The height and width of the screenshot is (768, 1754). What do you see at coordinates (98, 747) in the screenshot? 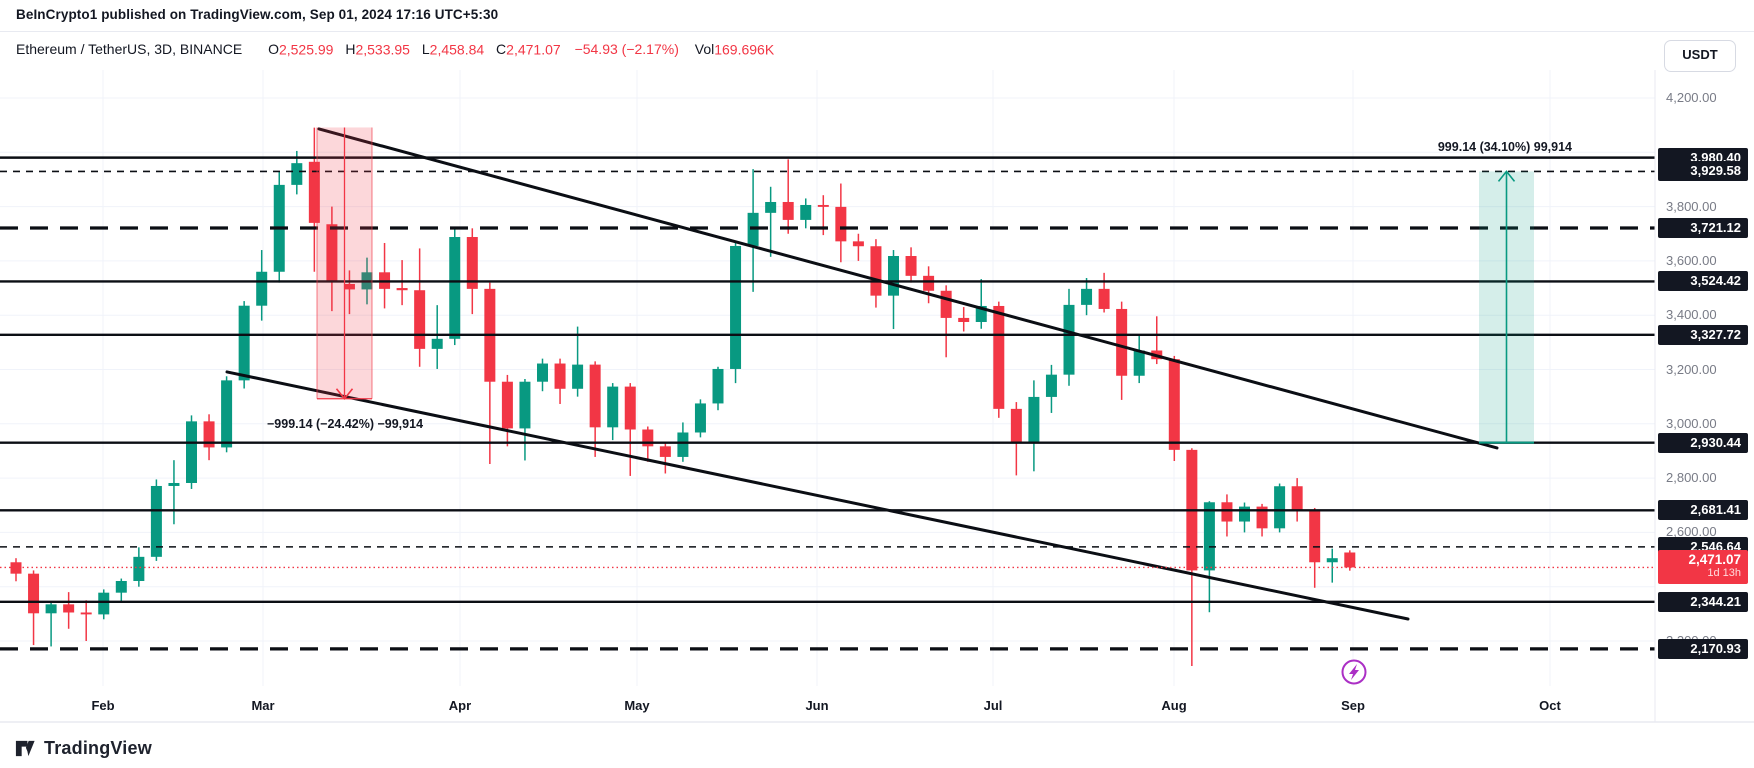
I see `tradingview-wordmark: TradingView` at bounding box center [98, 747].